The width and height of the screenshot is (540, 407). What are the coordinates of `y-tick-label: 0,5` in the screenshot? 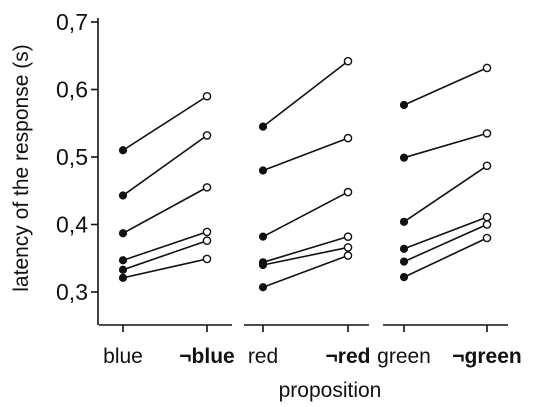 It's located at (72, 157).